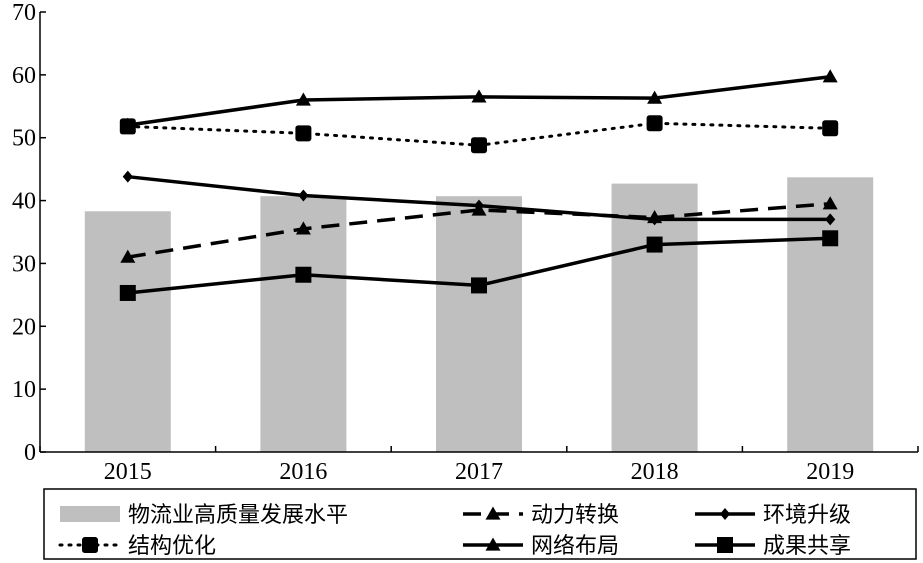 The height and width of the screenshot is (563, 923). Describe the element at coordinates (303, 274) in the screenshot. I see `series-5-point-2016` at that location.